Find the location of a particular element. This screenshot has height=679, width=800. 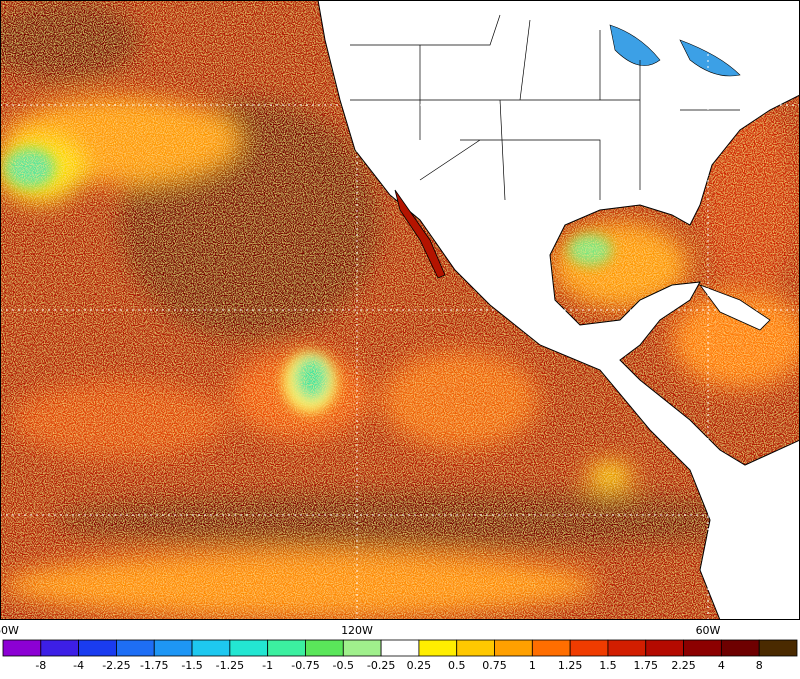

colorbar-label: -1.25 is located at coordinates (230, 665).